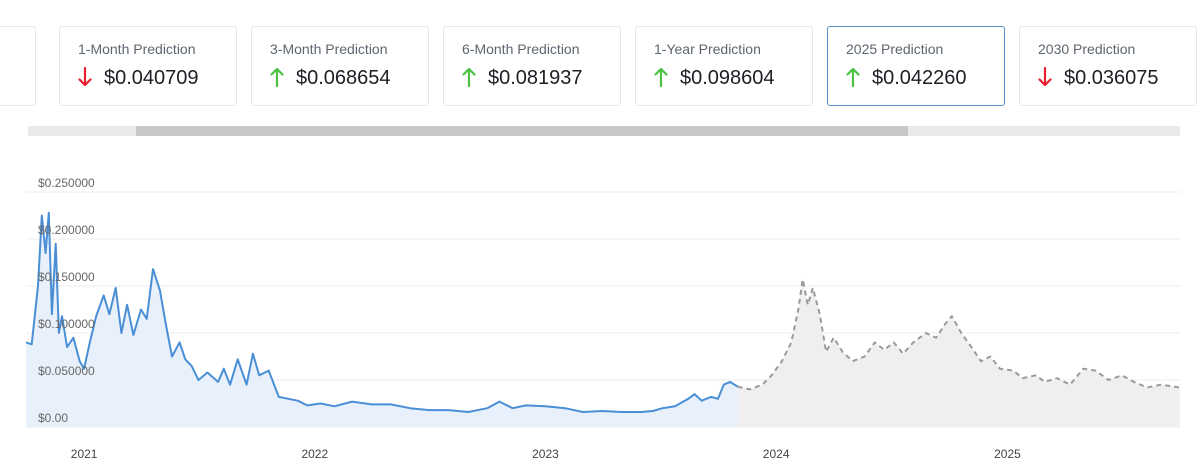 The image size is (1200, 474). I want to click on x-tick-label: 2023, so click(545, 454).